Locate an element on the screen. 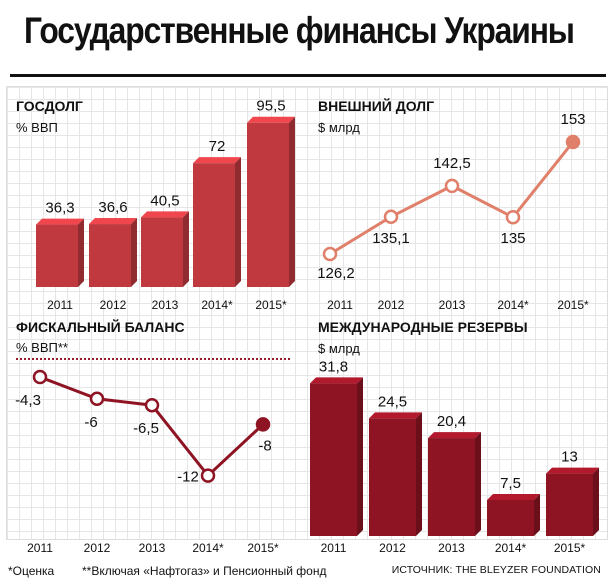  fiscal-balance-value-label-3: -12 is located at coordinates (188, 477).